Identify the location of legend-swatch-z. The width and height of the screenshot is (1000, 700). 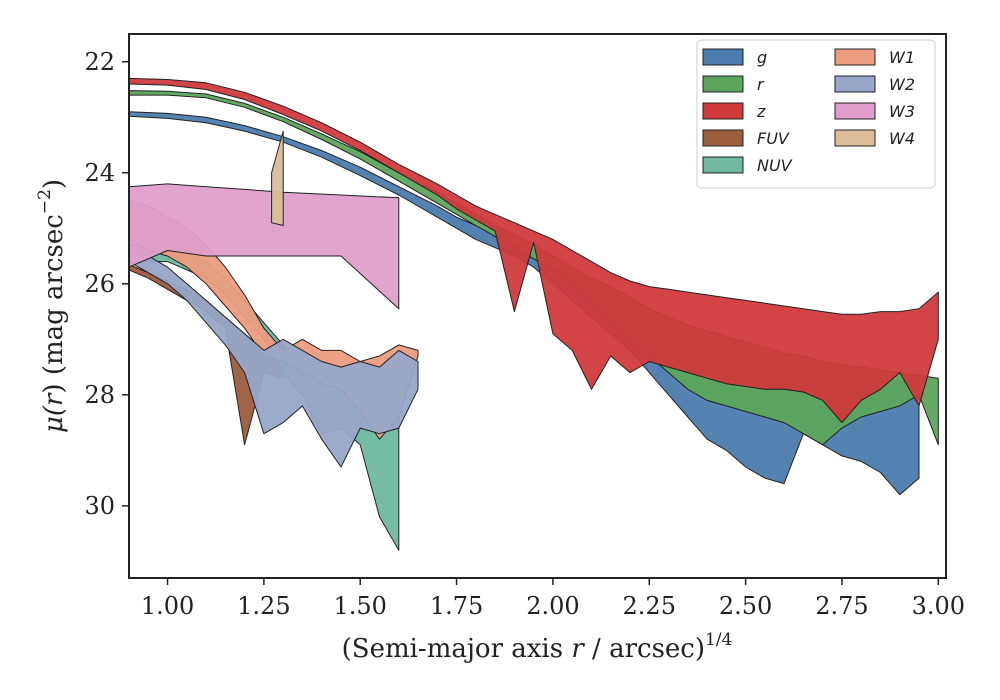
(723, 111).